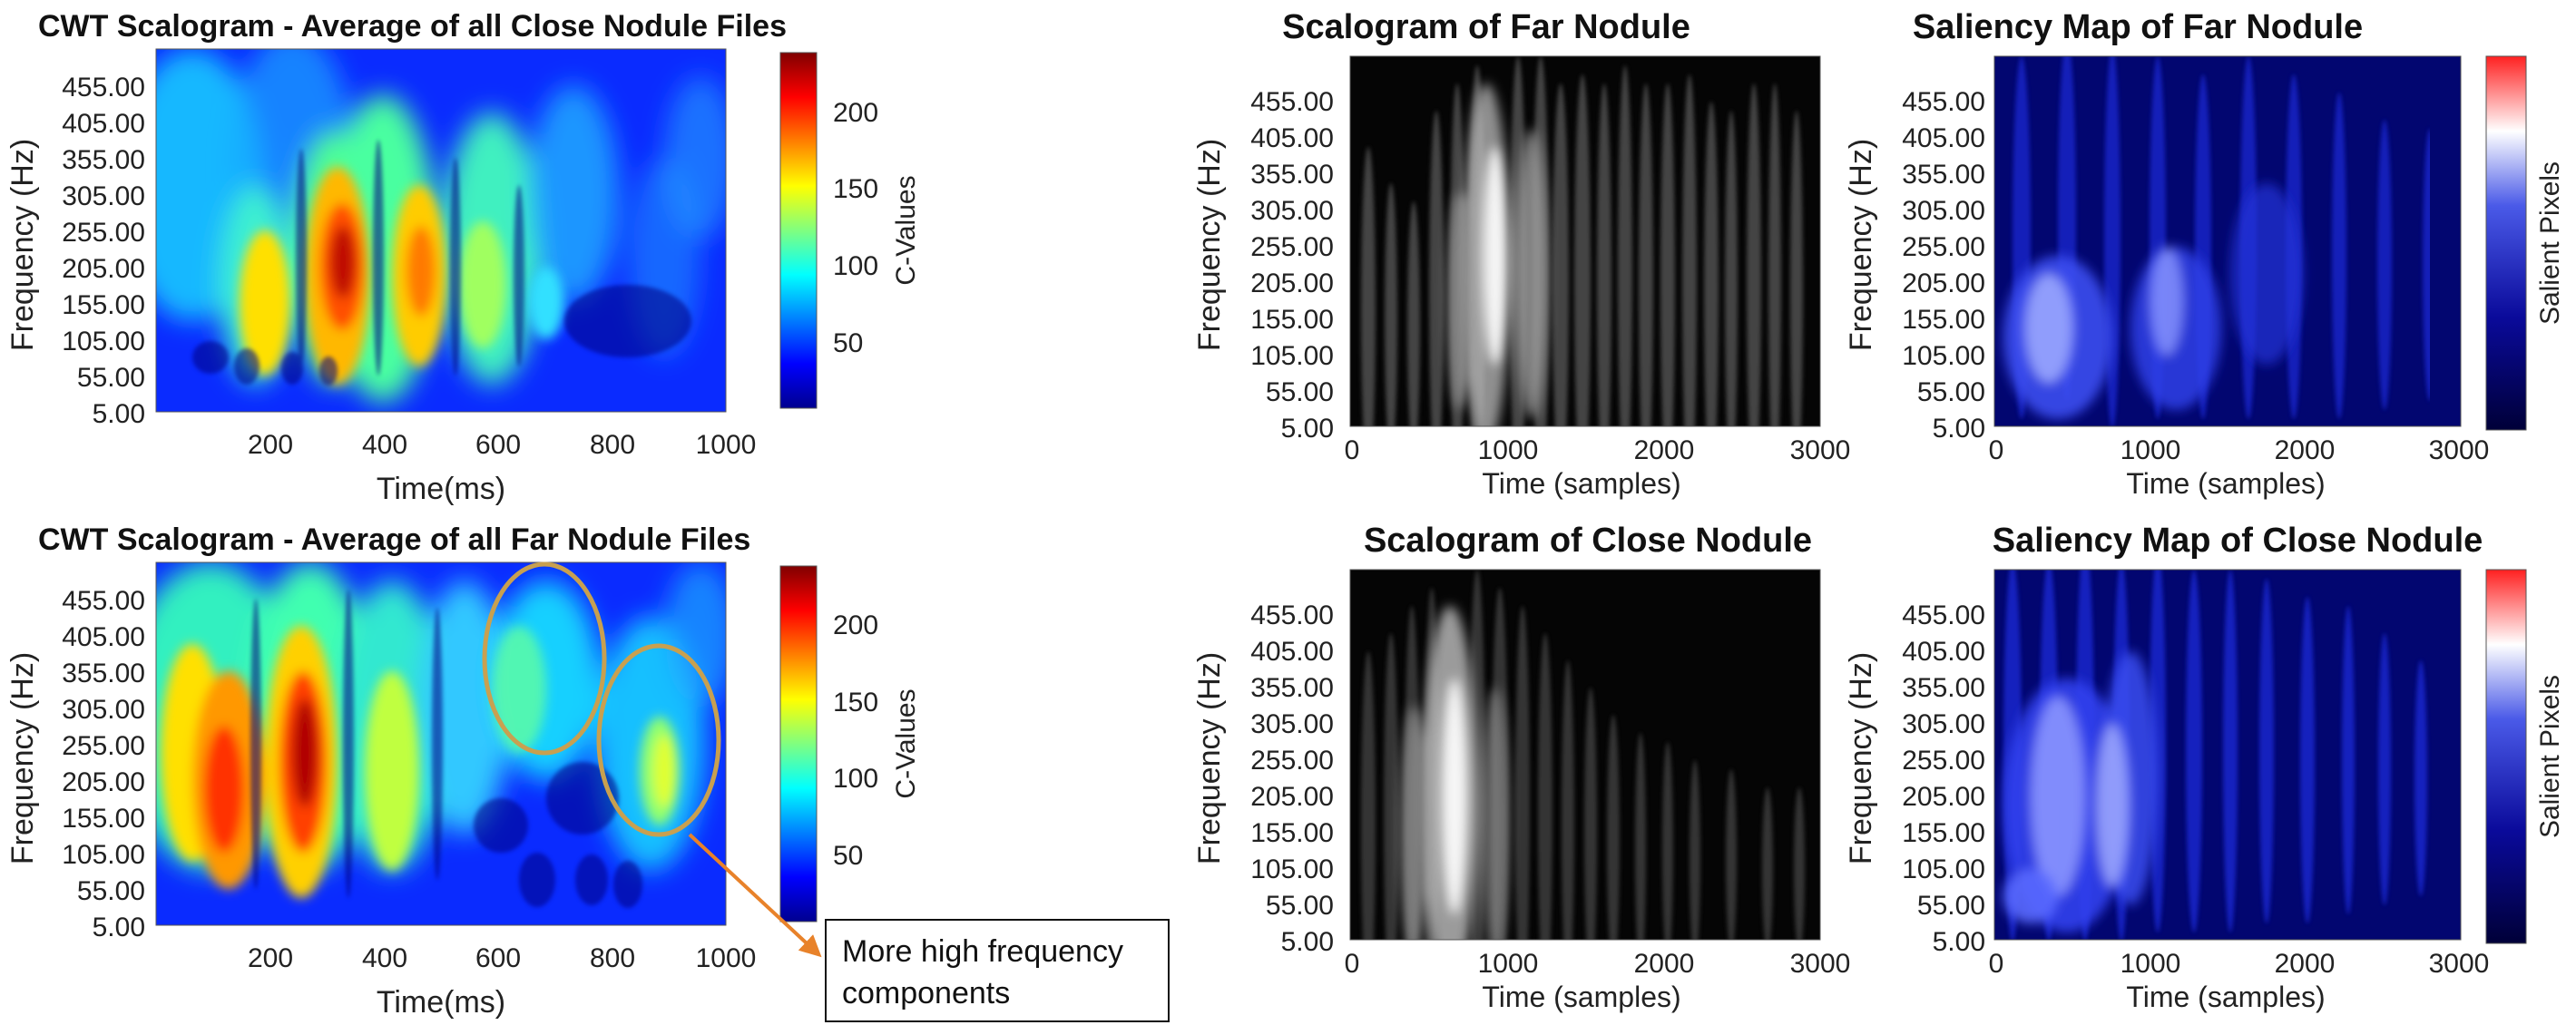  I want to click on chart-title: Saliency Map of Far Nodule, so click(2138, 27).